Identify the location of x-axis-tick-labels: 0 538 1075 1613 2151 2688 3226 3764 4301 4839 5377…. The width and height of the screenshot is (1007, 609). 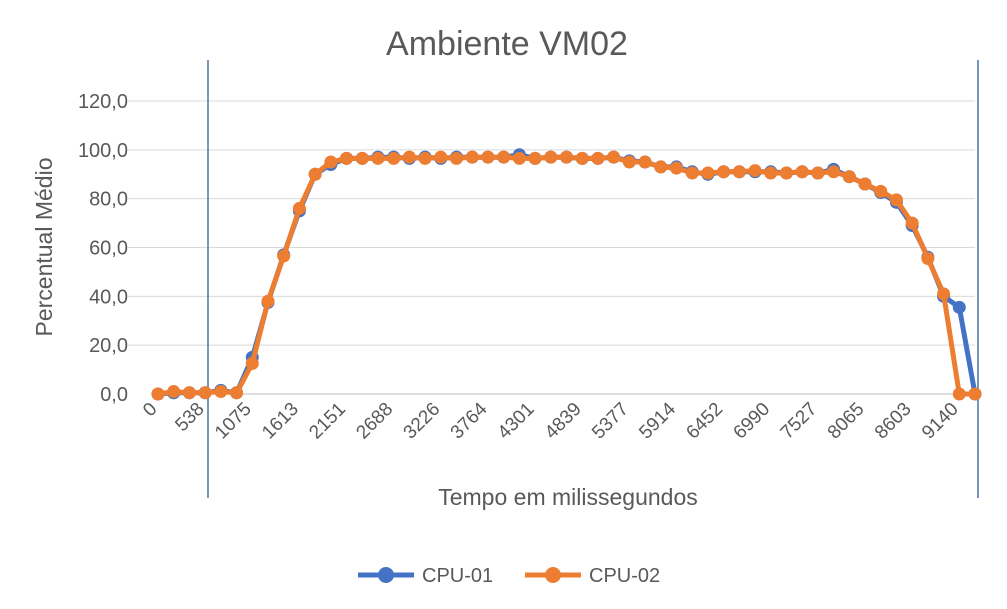
(551, 420).